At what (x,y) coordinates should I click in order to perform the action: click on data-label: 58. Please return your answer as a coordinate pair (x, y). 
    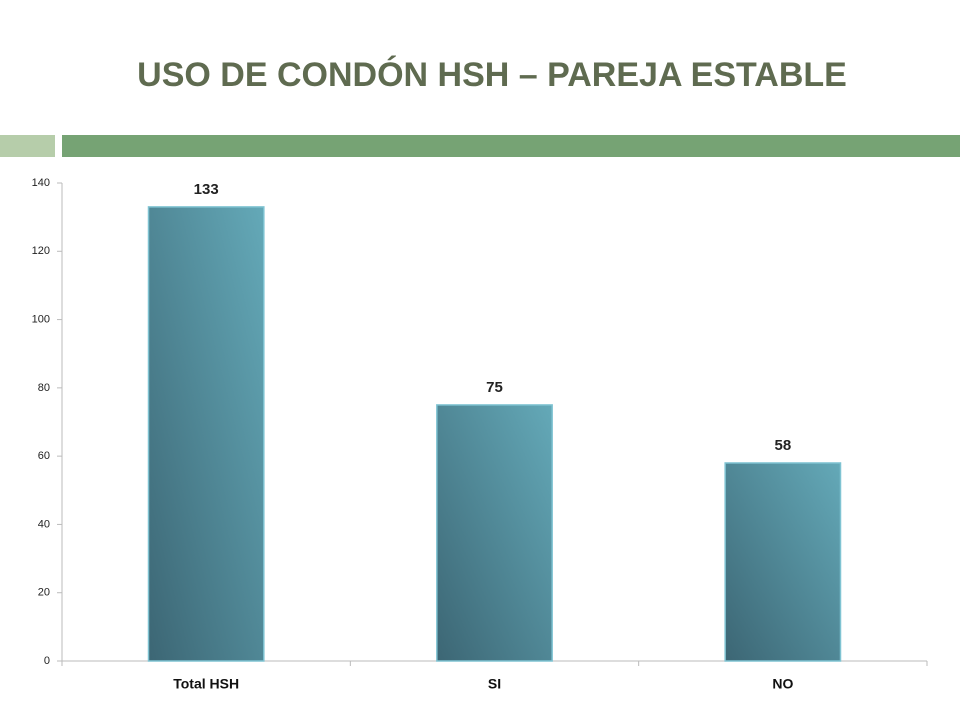
    Looking at the image, I should click on (782, 445).